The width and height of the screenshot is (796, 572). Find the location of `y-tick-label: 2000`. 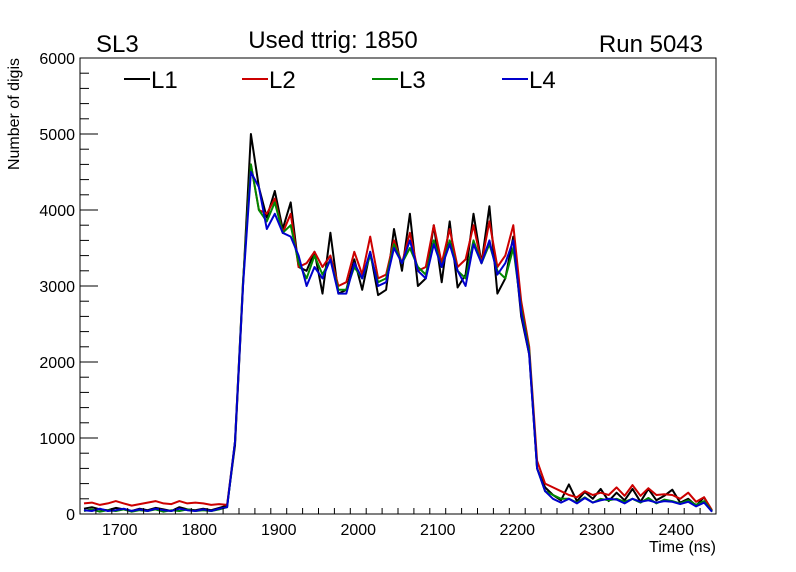

y-tick-label: 2000 is located at coordinates (57, 363).